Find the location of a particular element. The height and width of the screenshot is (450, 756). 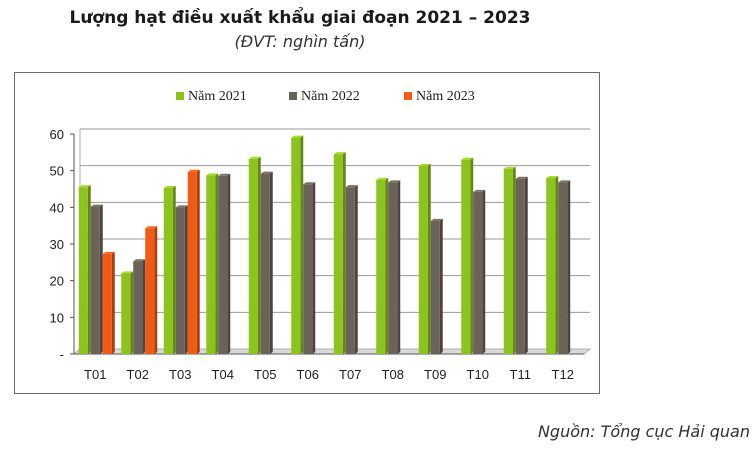

x-tick-label: T04 is located at coordinates (223, 374).